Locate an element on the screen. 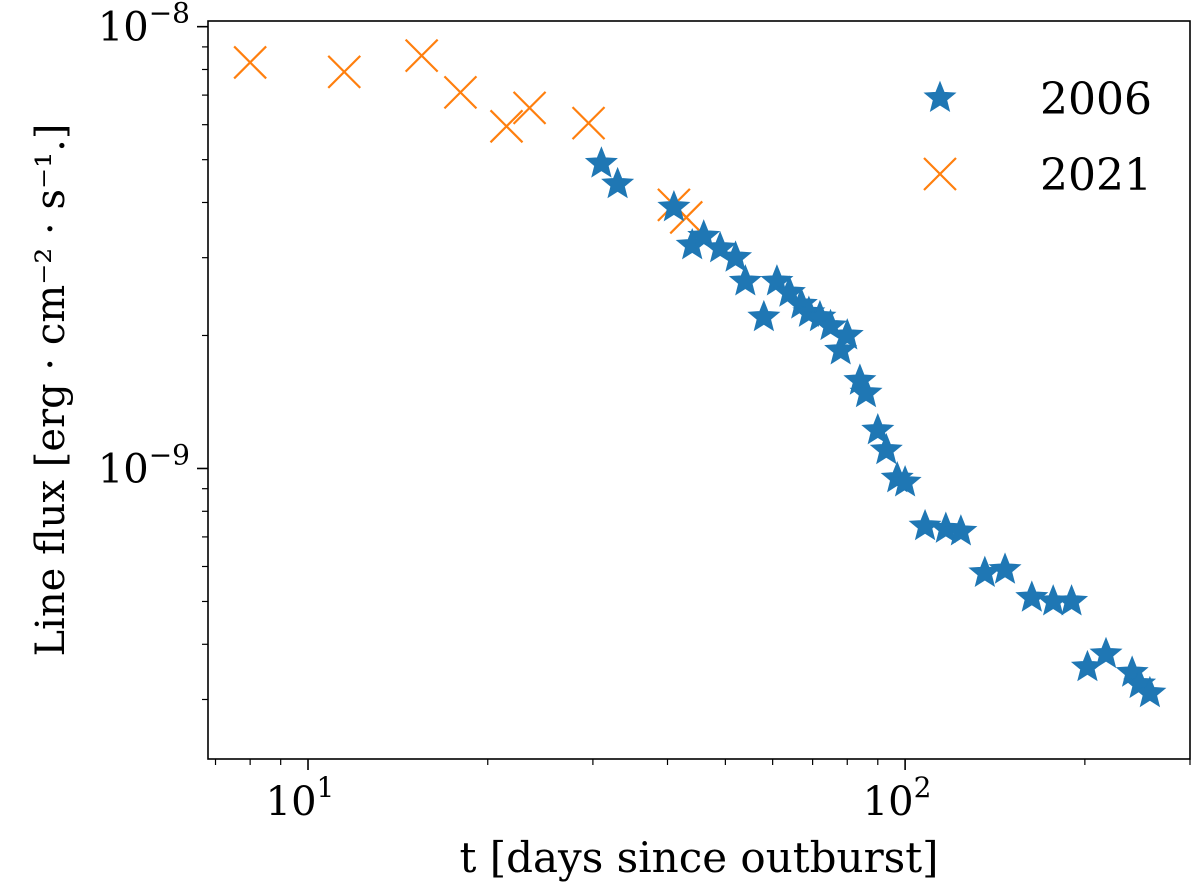  y-axis-label: Line flux [erg · cm⁻² · s⁻¹.] is located at coordinates (51, 390).